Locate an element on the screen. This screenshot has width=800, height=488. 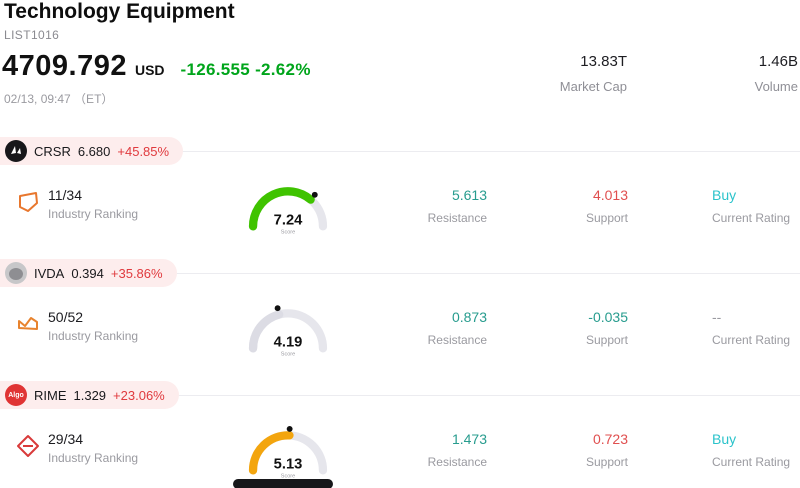
corsair-logo-icon is located at coordinates (16, 150).